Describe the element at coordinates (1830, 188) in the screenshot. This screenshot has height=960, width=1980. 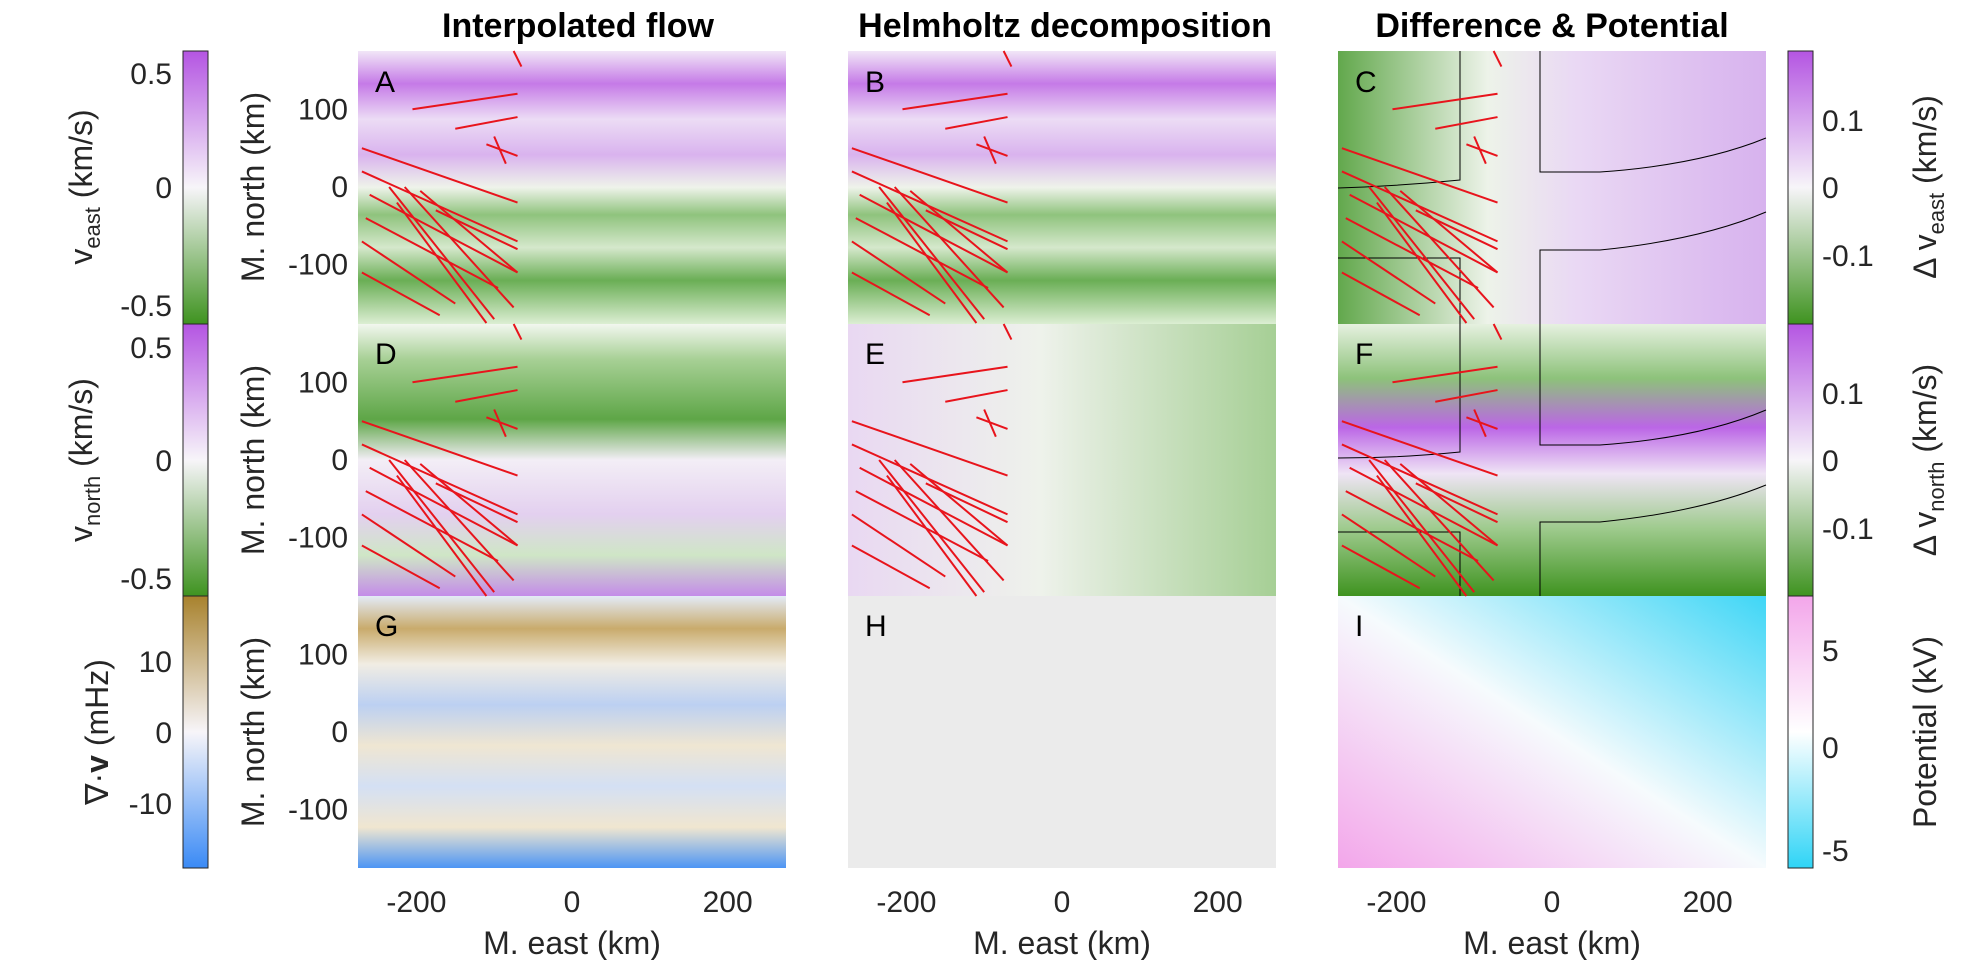
I see `colorbar-dveast-tick: 0` at that location.